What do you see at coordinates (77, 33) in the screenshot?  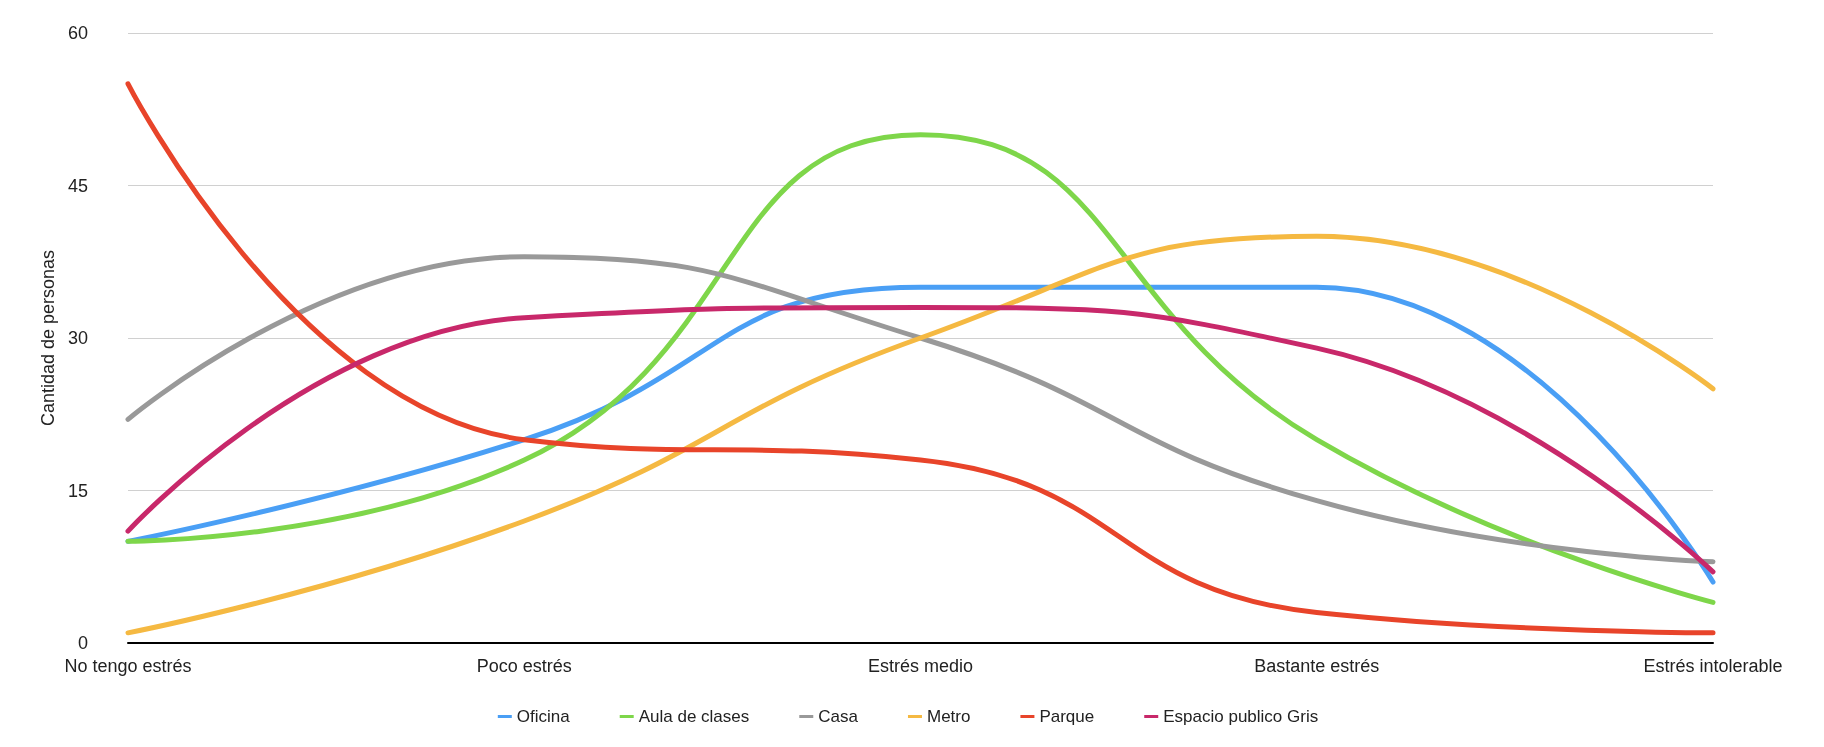 I see `y-tick-label: 60` at bounding box center [77, 33].